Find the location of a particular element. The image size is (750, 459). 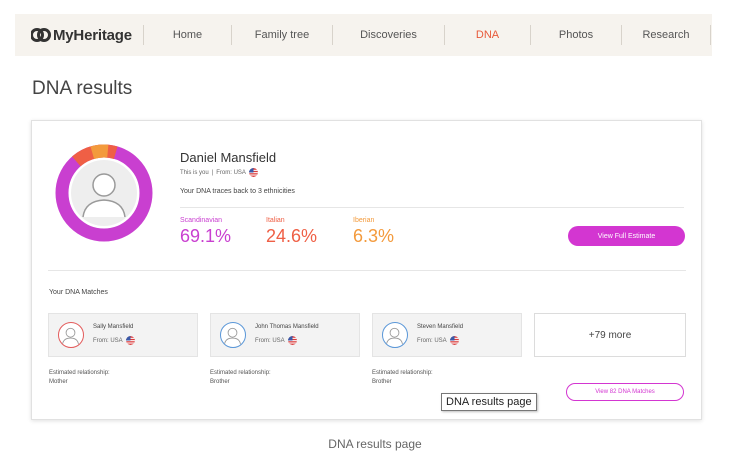

match-name: Sally Mansfield is located at coordinates (113, 327).